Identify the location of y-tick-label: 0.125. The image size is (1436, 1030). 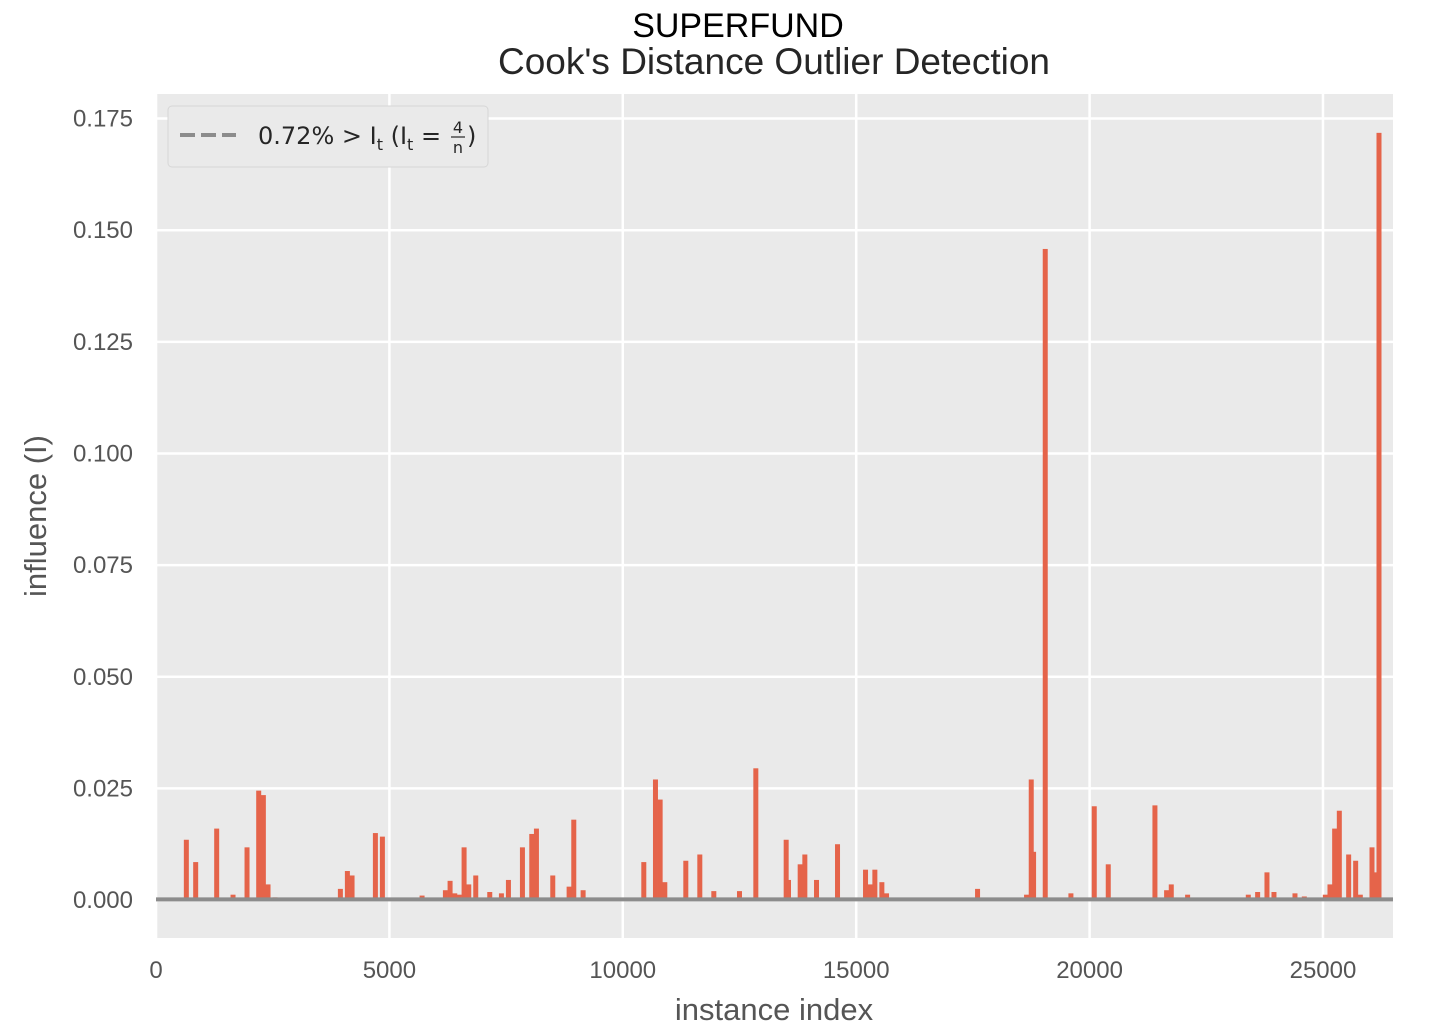
(103, 342).